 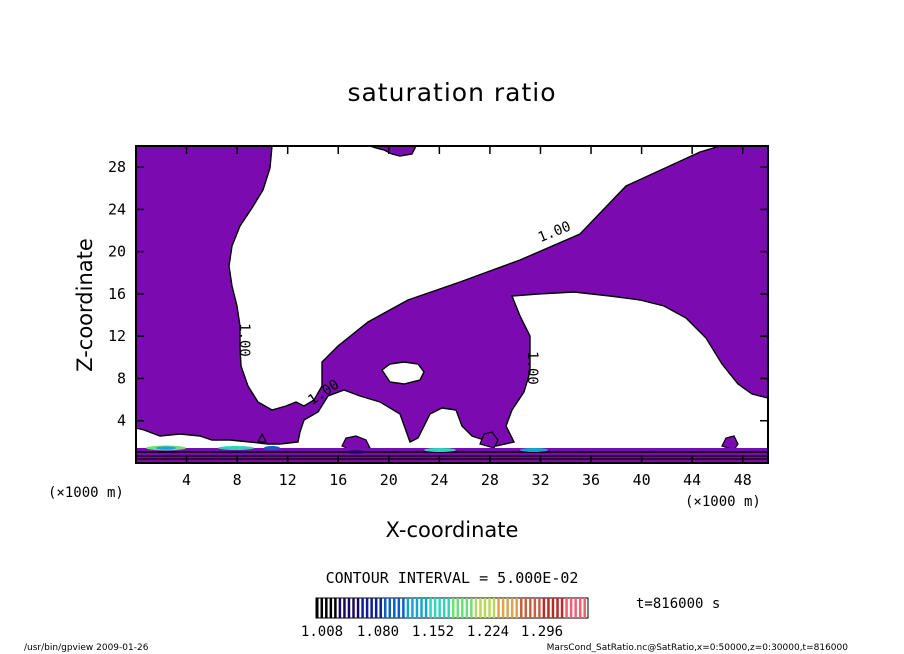 What do you see at coordinates (338, 480) in the screenshot?
I see `x-tick-label: 16` at bounding box center [338, 480].